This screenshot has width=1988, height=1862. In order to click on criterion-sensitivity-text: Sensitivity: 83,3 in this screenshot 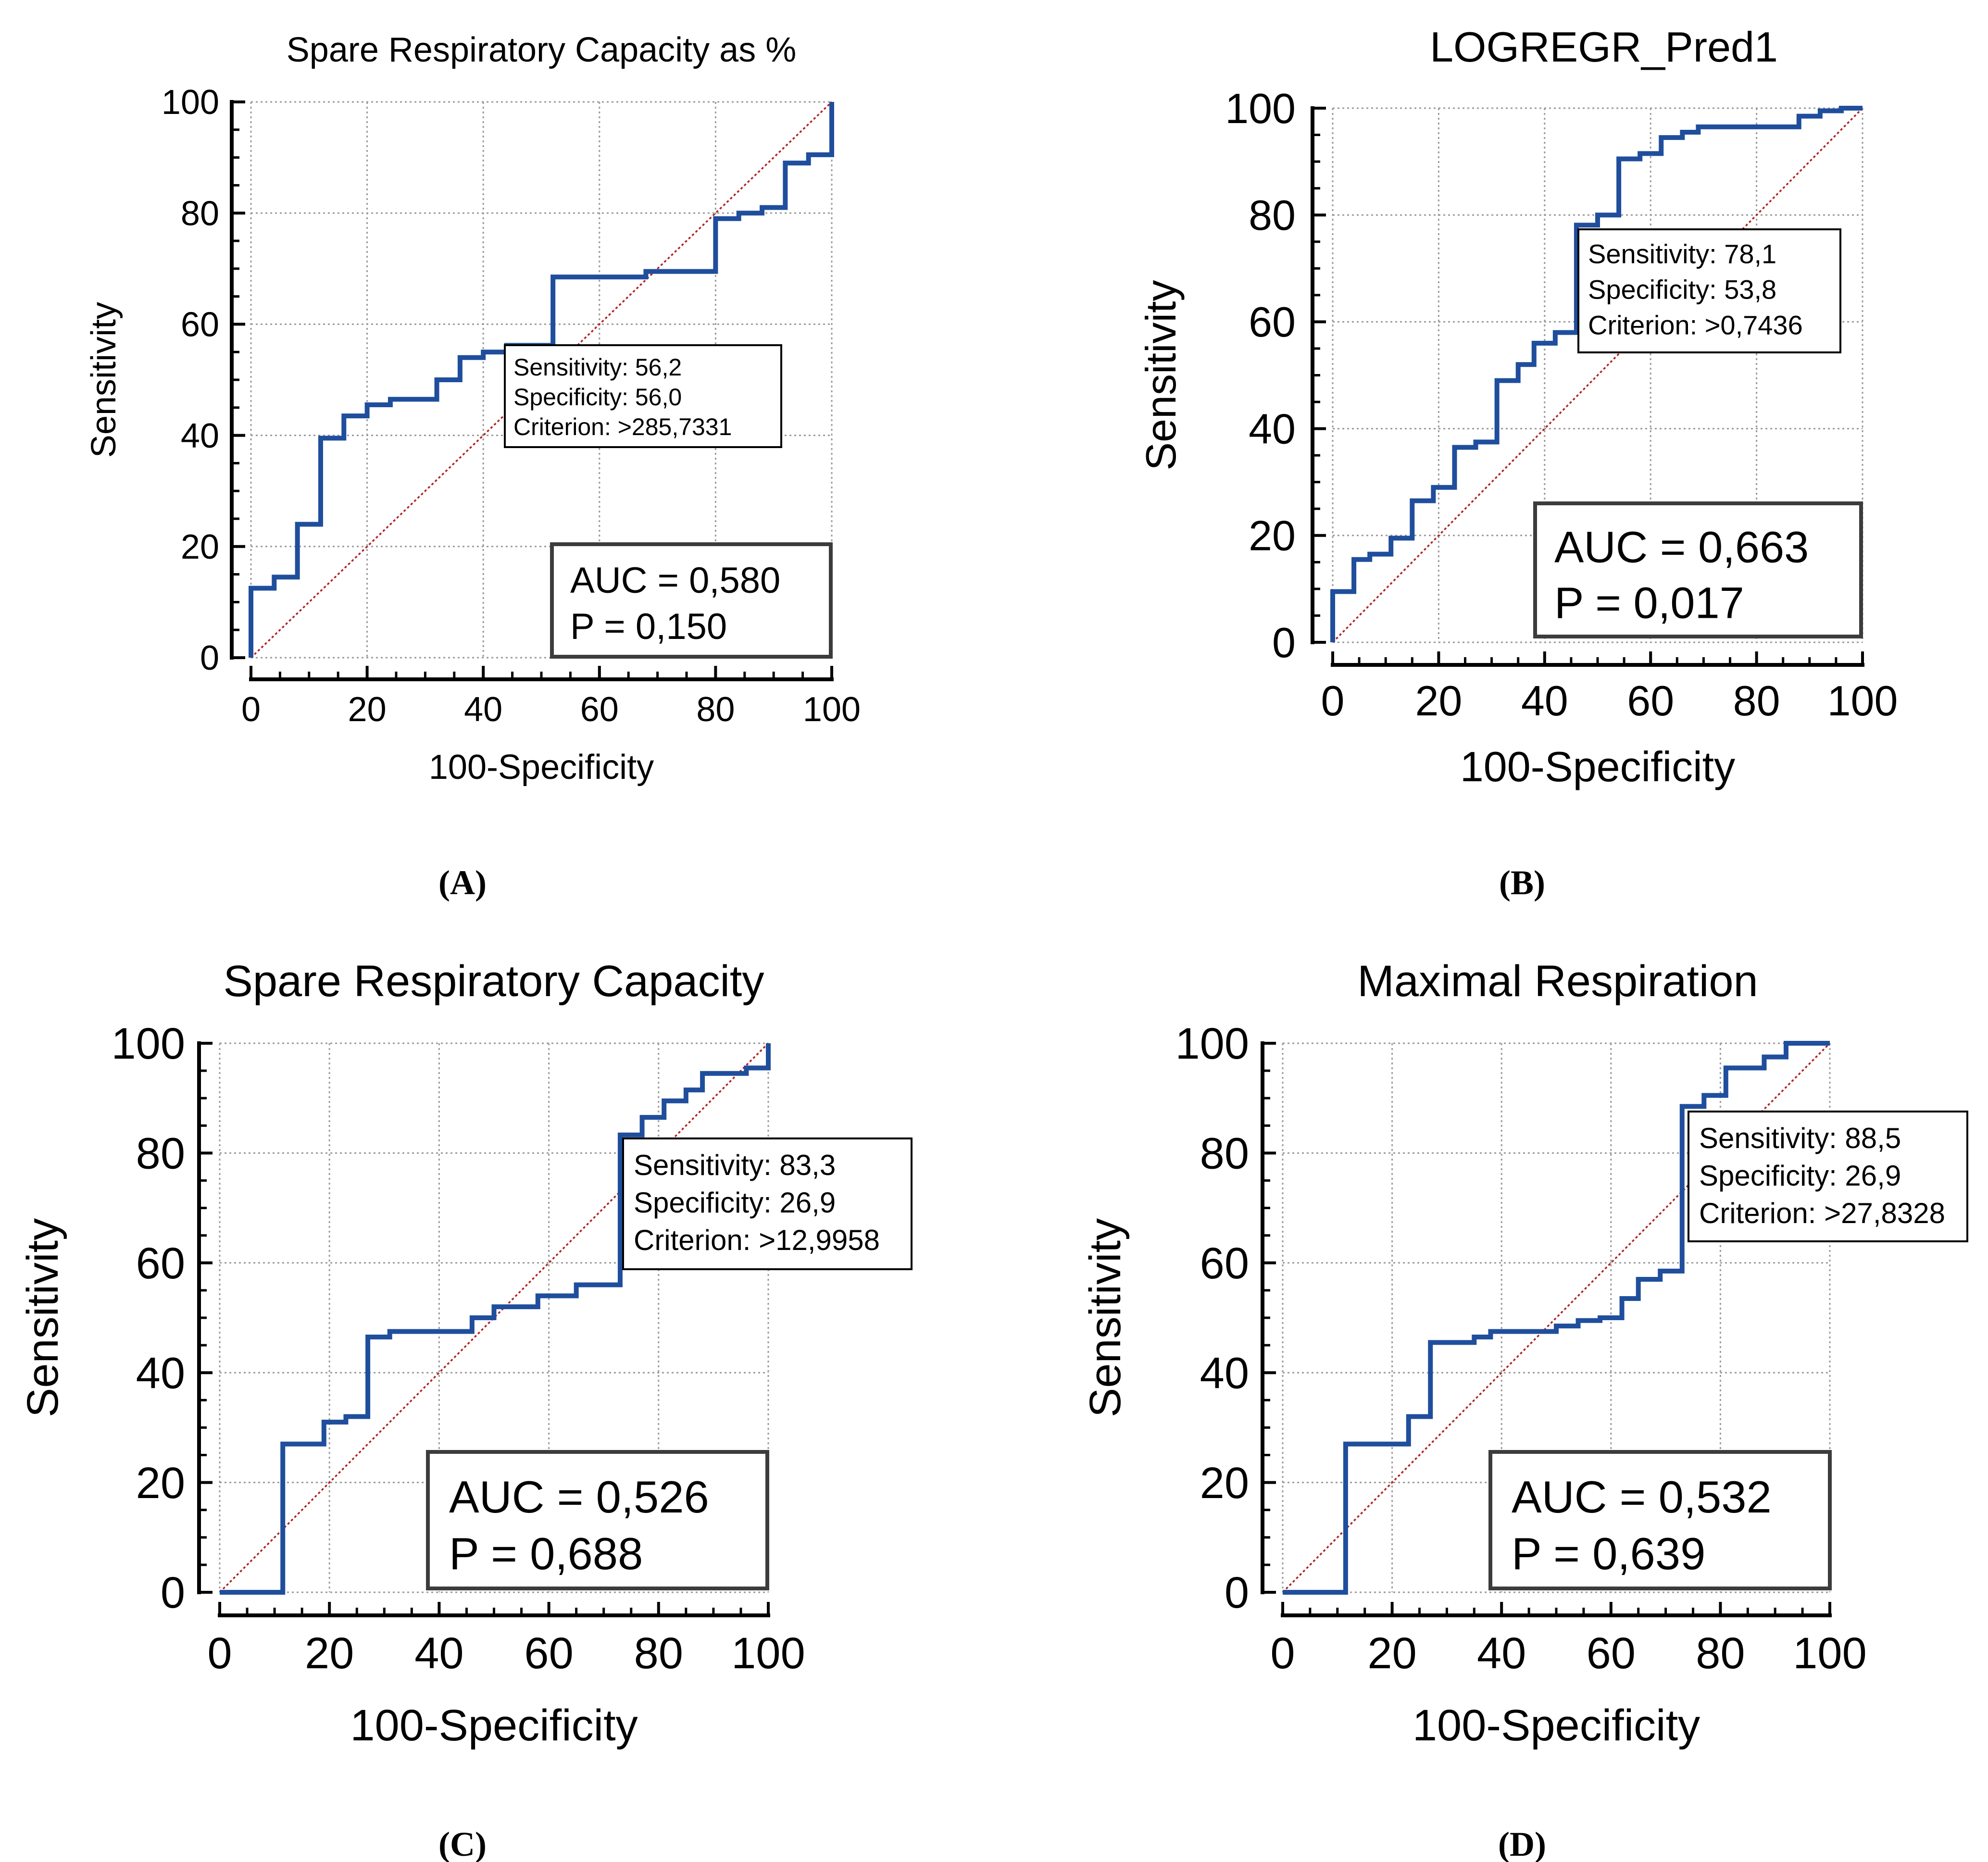, I will do `click(735, 1165)`.